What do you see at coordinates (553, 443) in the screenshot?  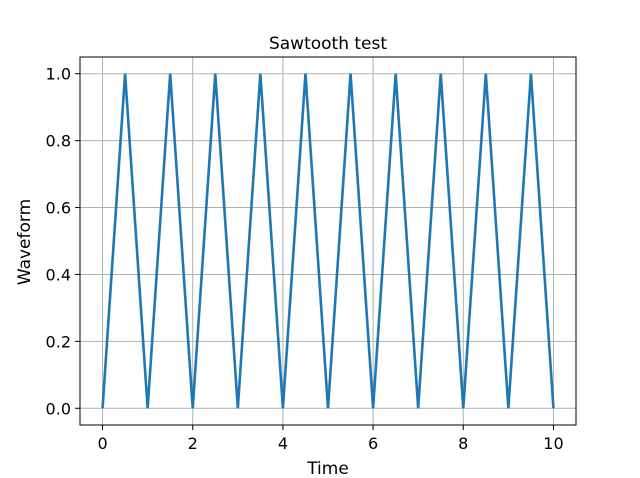 I see `x-tick-label: 10` at bounding box center [553, 443].